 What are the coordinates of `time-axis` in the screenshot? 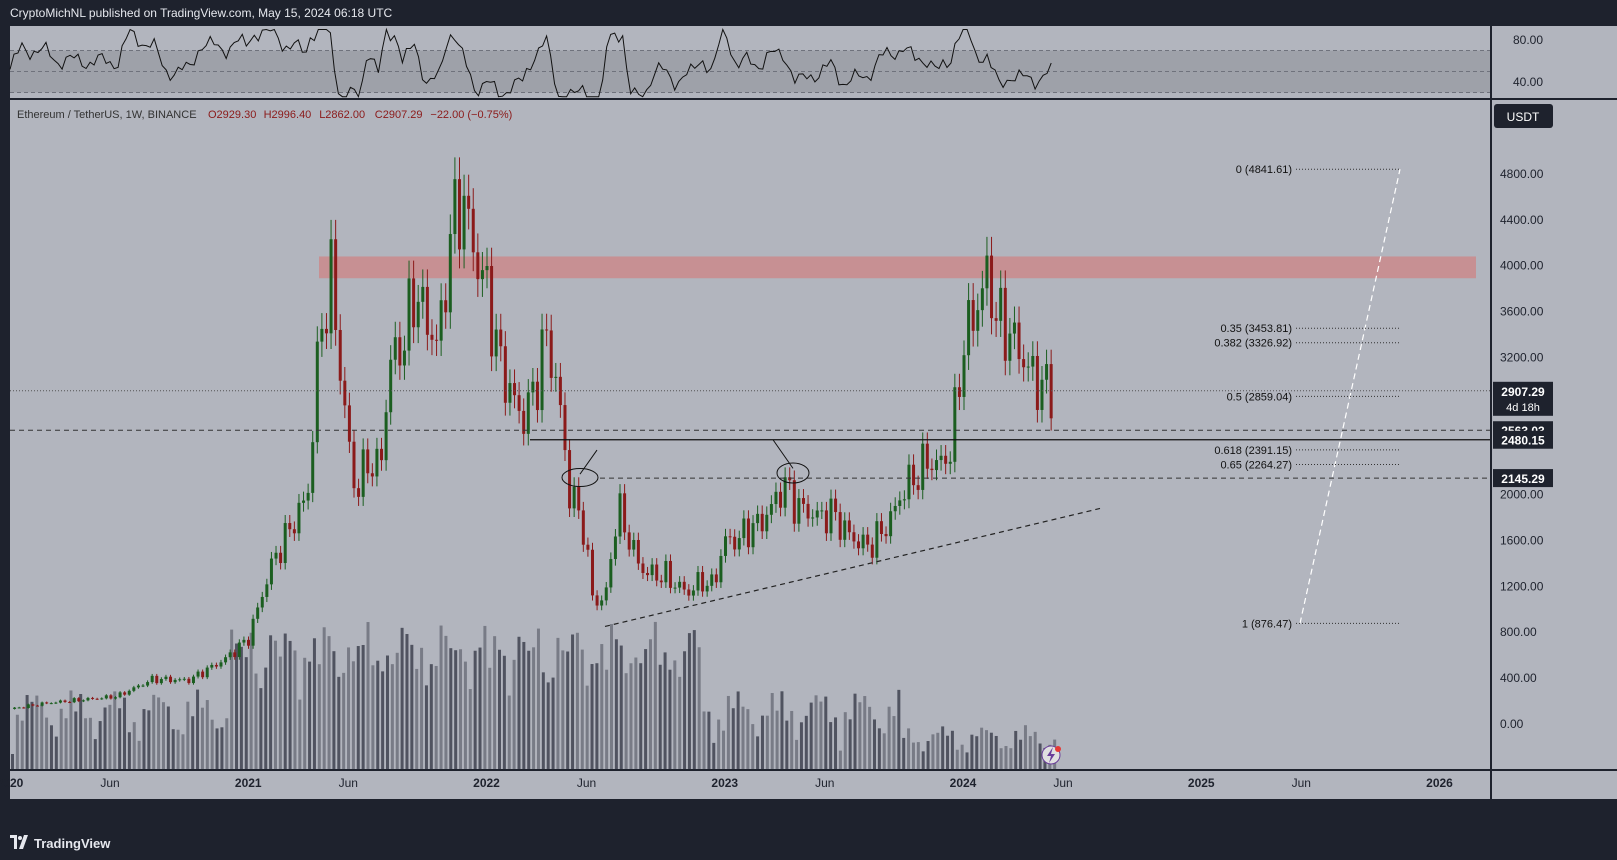 It's located at (750, 785).